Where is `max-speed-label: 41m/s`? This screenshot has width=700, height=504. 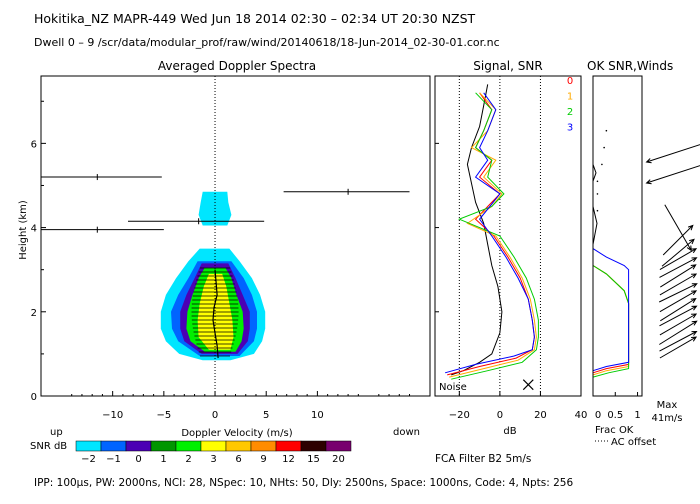
max-speed-label: 41m/s is located at coordinates (666, 418).